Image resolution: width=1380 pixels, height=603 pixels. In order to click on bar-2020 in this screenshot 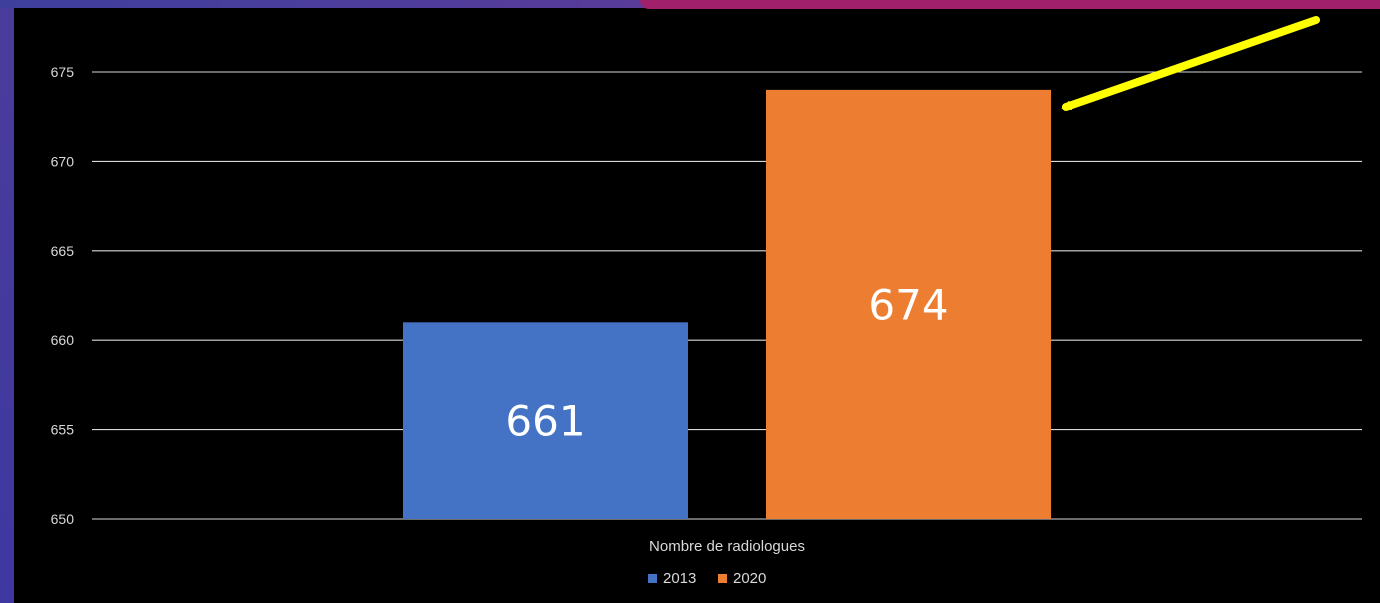, I will do `click(908, 304)`.